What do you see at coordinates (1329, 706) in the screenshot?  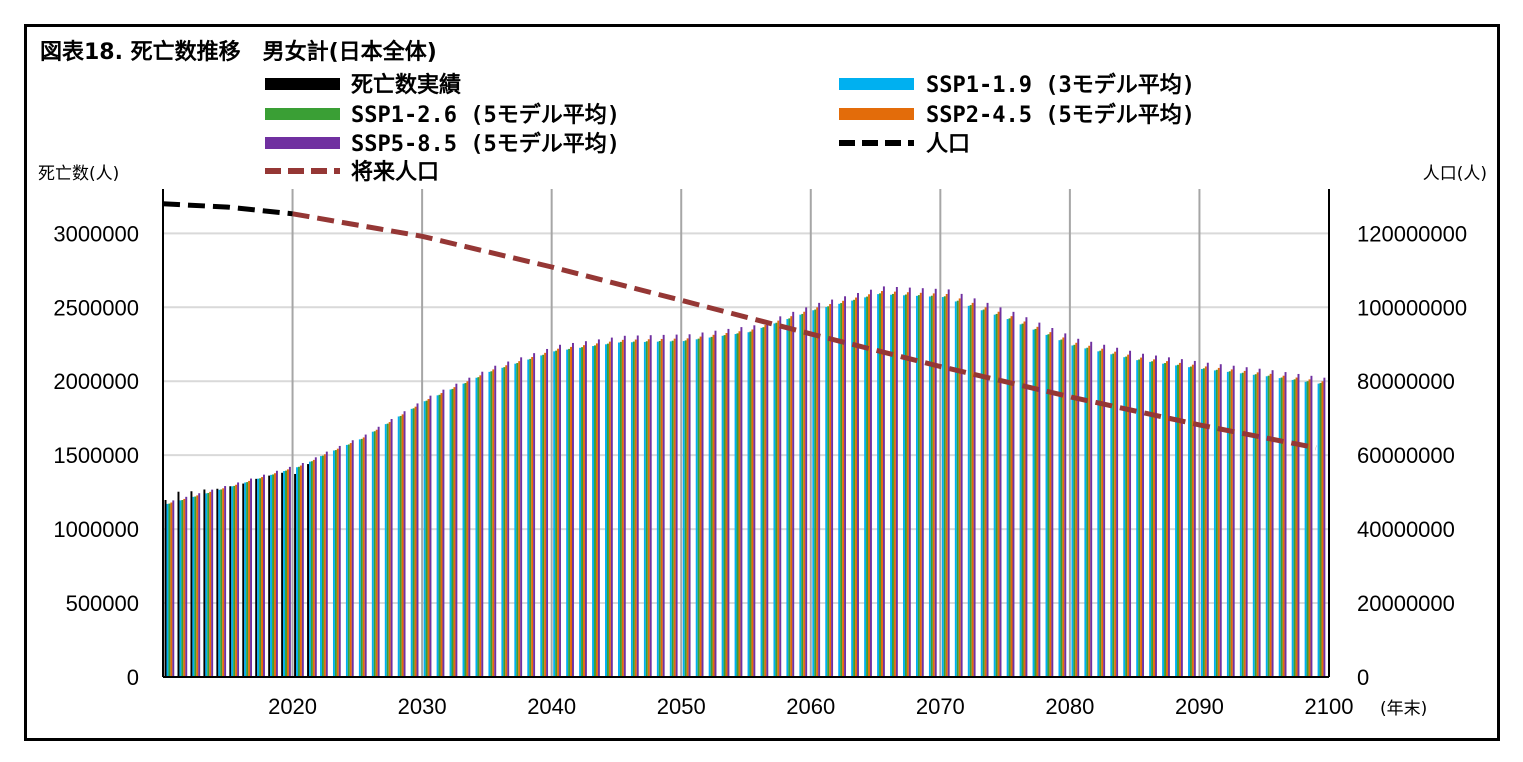 I see `x-tick-label: 2100` at bounding box center [1329, 706].